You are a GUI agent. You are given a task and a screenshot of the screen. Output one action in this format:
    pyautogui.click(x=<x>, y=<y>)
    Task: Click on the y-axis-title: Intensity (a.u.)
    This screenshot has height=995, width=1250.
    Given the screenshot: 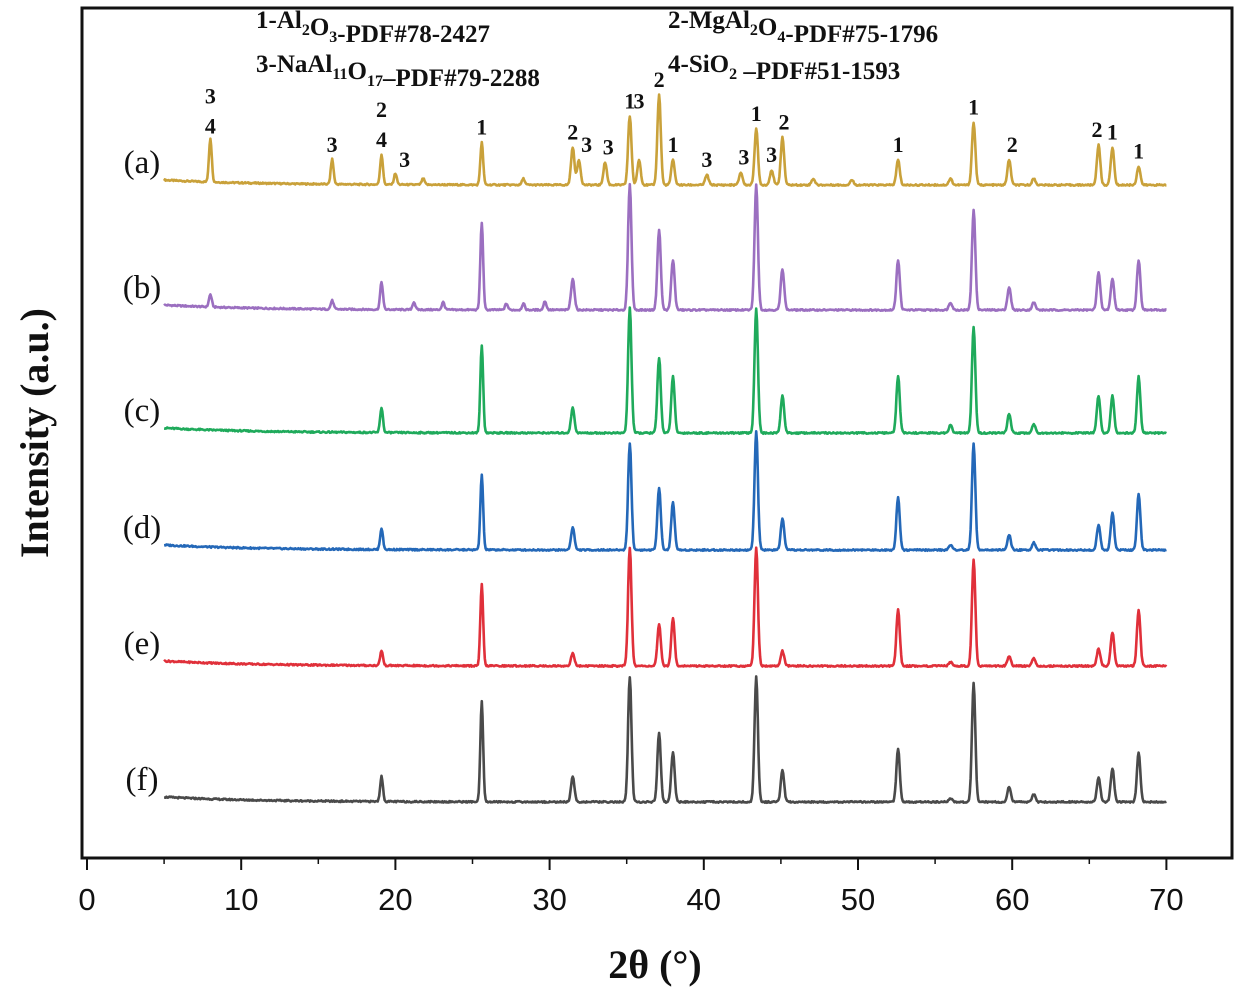 What is the action you would take?
    pyautogui.click(x=34, y=433)
    